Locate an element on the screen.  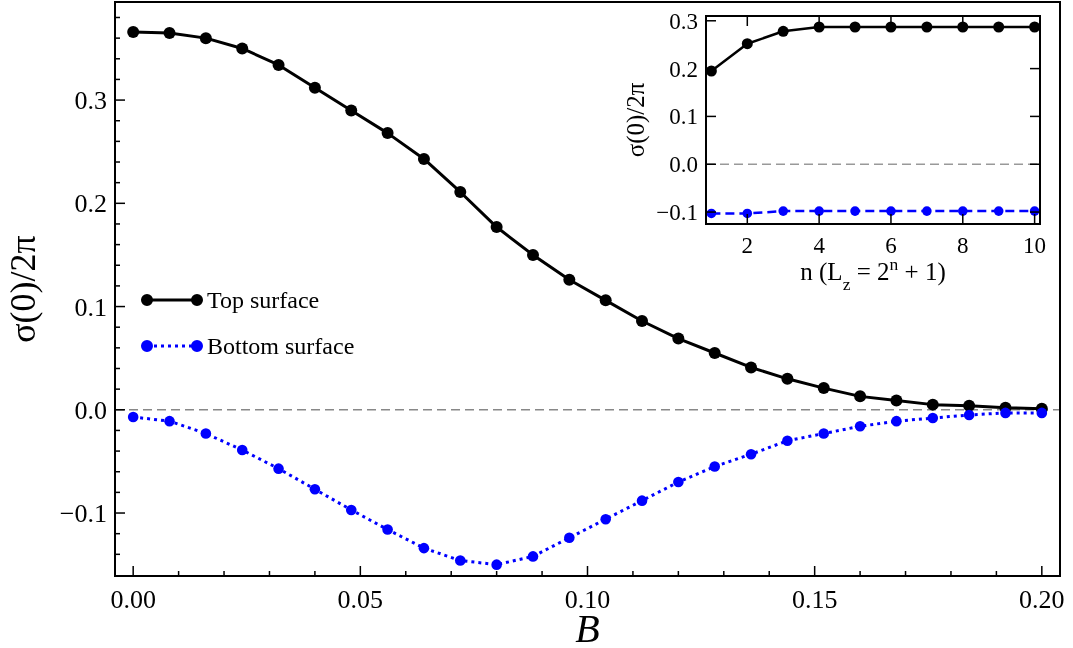
x-tick-label: 0.20 is located at coordinates (1042, 599).